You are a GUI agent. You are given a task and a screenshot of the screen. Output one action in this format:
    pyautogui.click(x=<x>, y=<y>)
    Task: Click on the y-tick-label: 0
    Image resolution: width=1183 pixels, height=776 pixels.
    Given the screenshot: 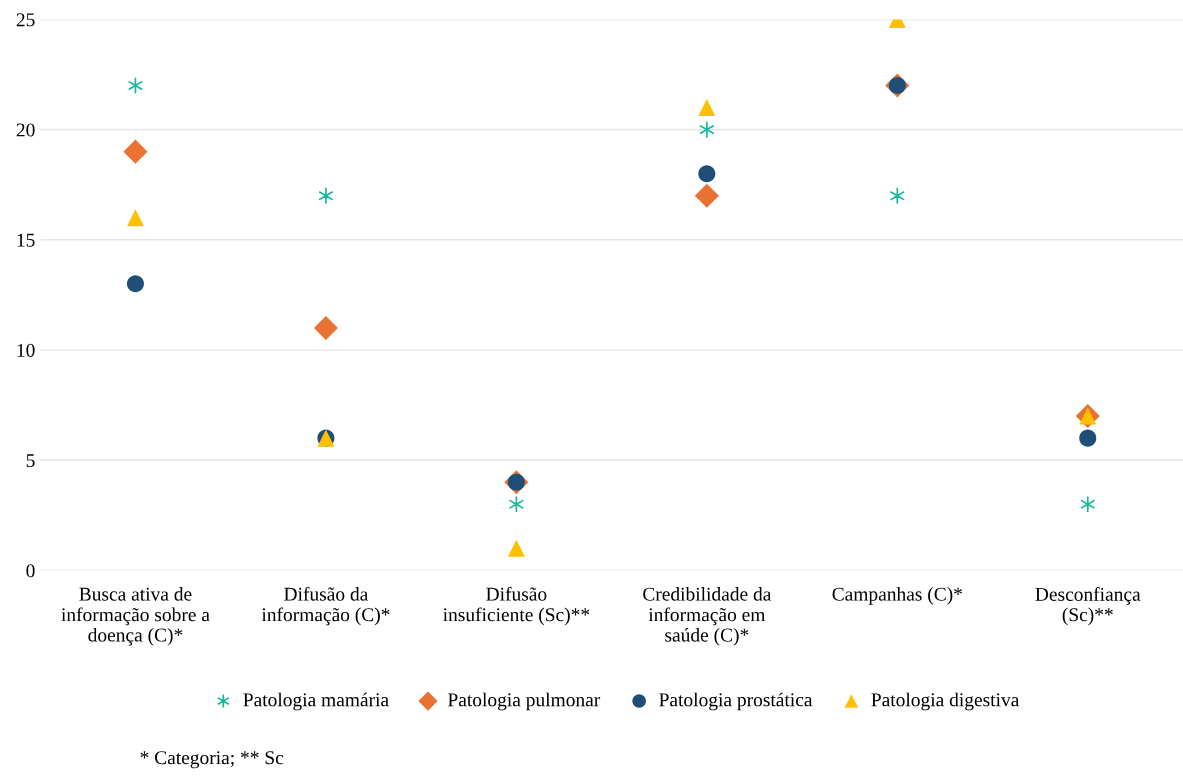 What is the action you would take?
    pyautogui.click(x=30, y=571)
    